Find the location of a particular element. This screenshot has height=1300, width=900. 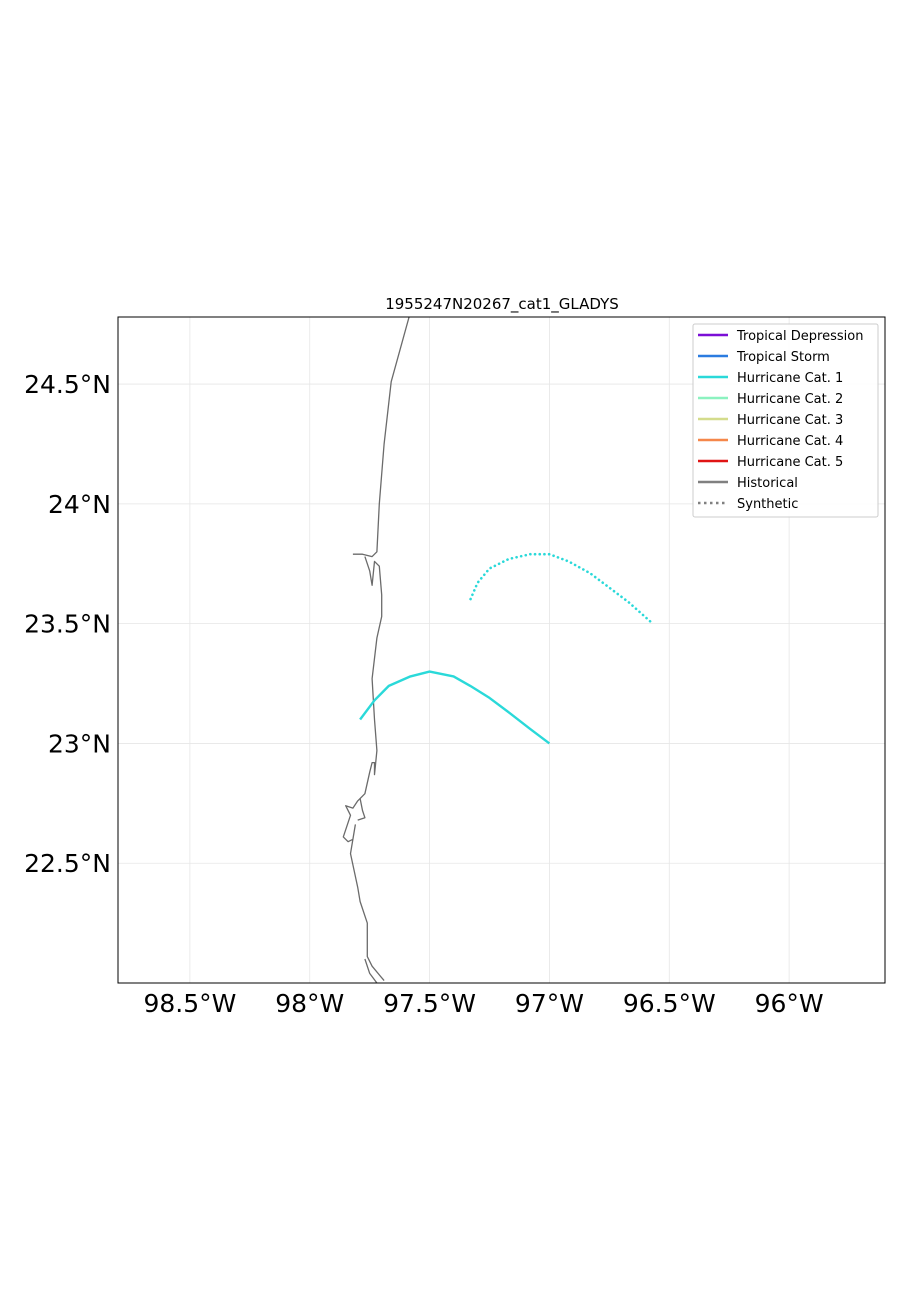

coastline is located at coordinates (376, 650).